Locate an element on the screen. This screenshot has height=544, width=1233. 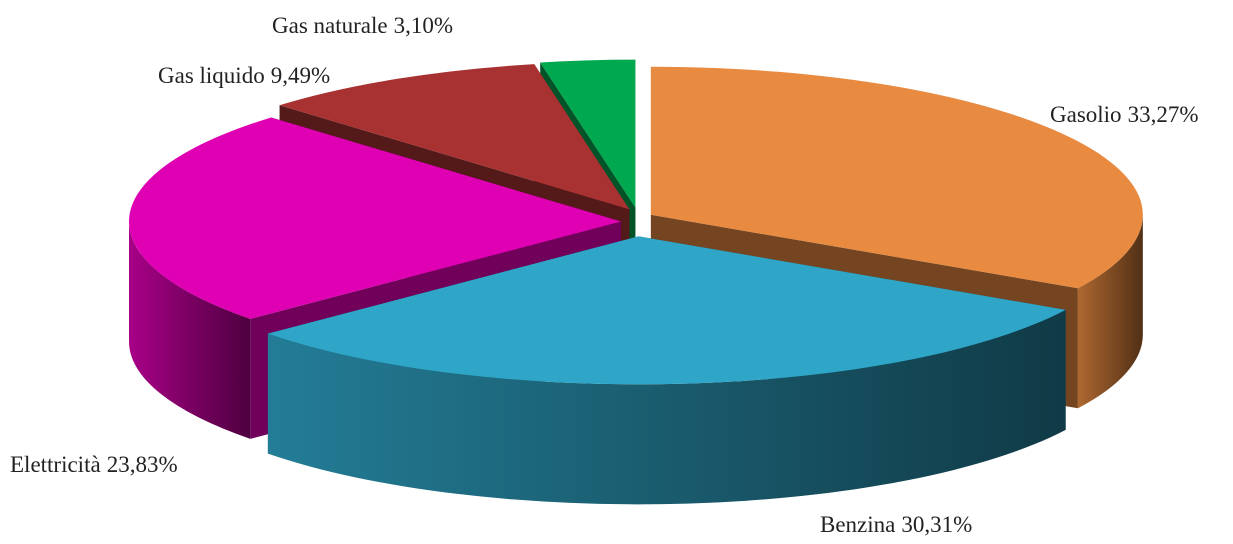
label-category: Elettricità is located at coordinates (55, 464).